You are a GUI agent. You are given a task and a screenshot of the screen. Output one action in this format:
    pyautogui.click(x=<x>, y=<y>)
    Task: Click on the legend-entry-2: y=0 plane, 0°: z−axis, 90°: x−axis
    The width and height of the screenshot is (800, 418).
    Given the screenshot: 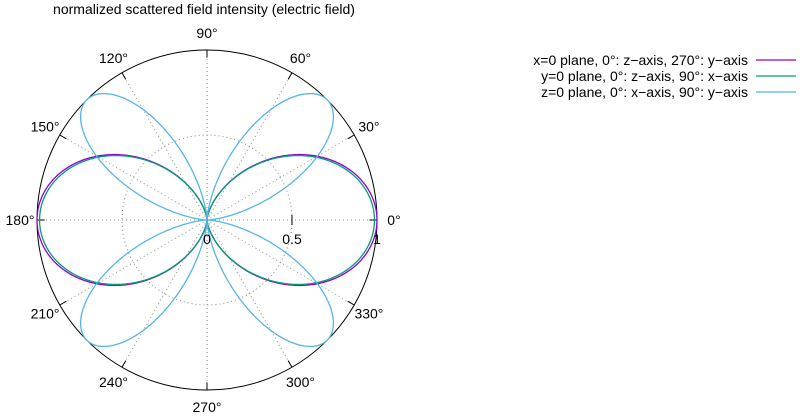 What is the action you would take?
    pyautogui.click(x=644, y=76)
    